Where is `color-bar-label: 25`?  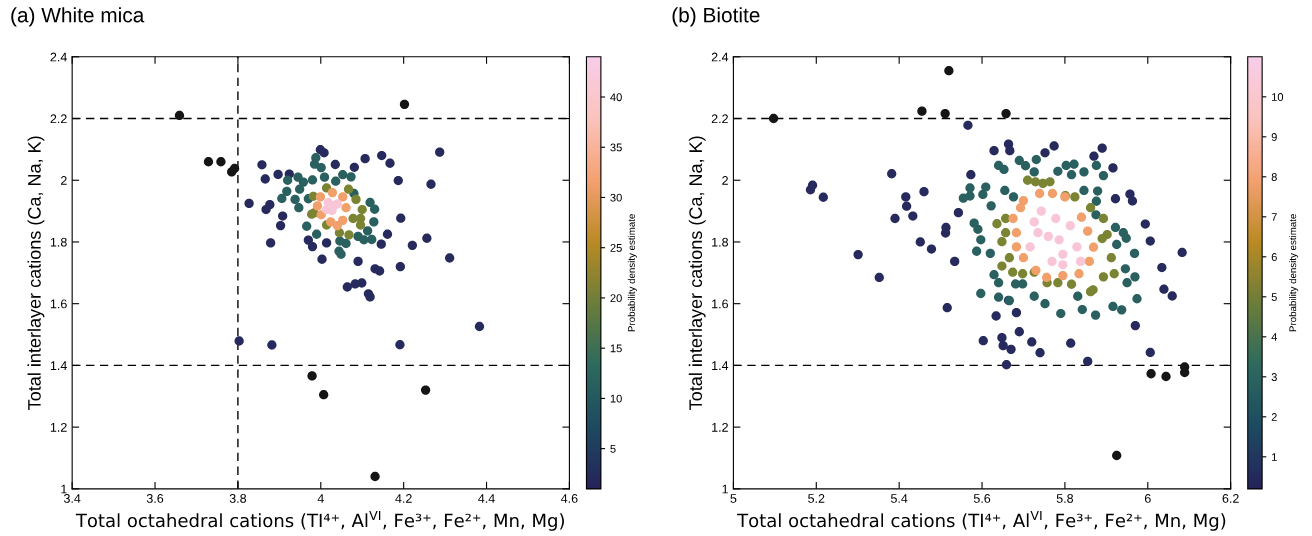
color-bar-label: 25 is located at coordinates (616, 247).